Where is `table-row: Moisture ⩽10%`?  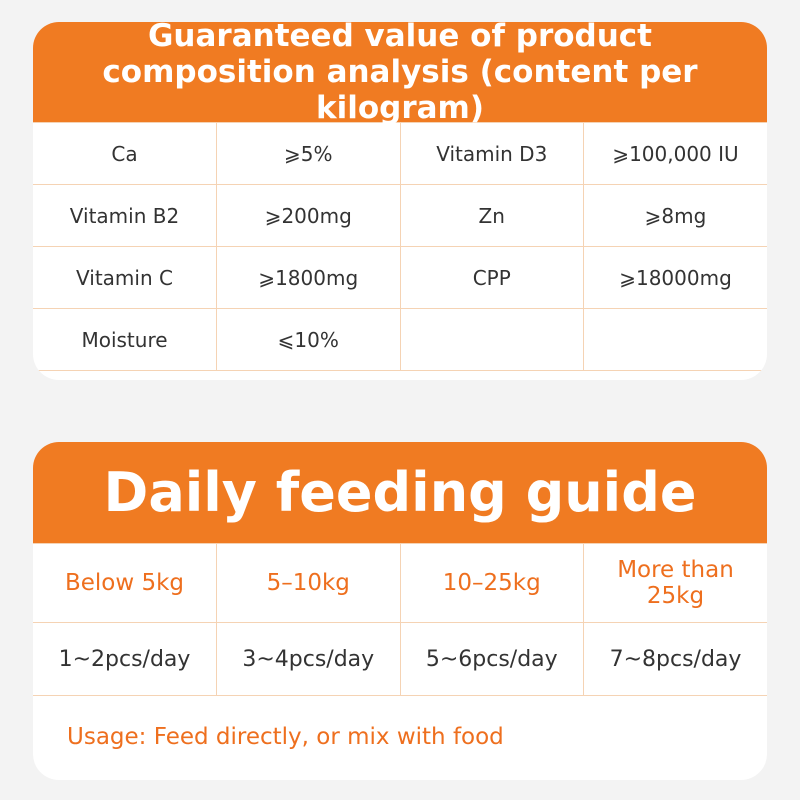
table-row: Moisture ⩽10% is located at coordinates (400, 339).